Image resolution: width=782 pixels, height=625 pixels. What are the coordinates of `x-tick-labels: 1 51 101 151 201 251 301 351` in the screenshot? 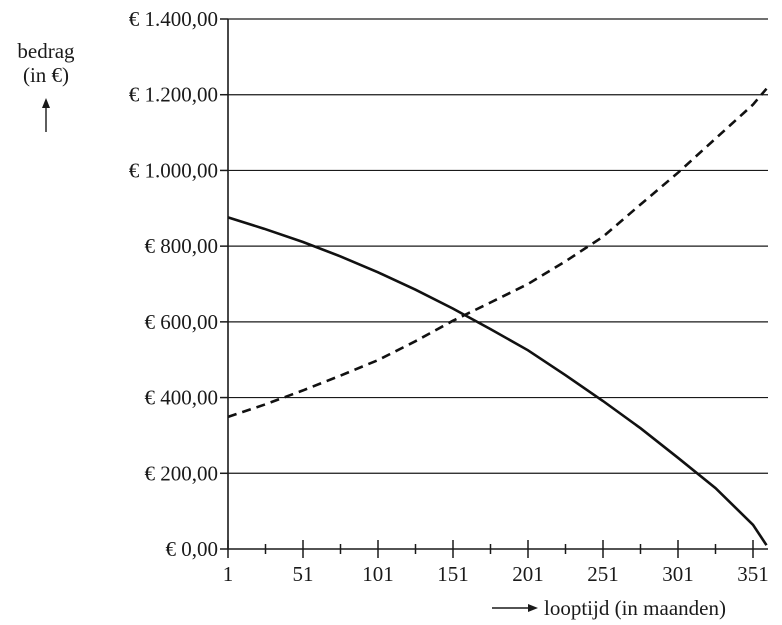 It's located at (496, 574).